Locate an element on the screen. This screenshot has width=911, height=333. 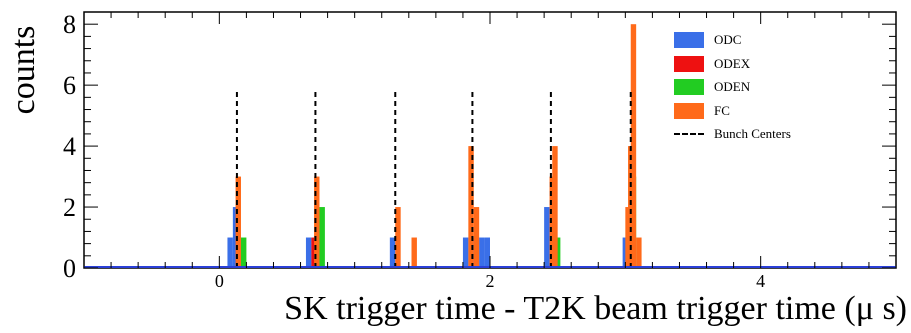
y-tick-label: 0 is located at coordinates (69, 268).